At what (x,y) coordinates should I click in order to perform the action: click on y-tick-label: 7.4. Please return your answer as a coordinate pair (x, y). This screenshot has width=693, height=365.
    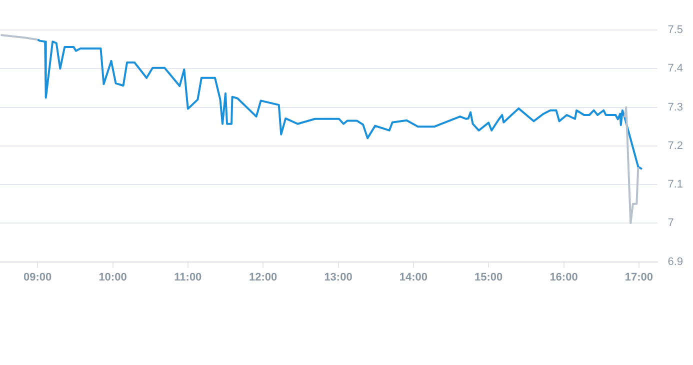
    Looking at the image, I should click on (676, 68).